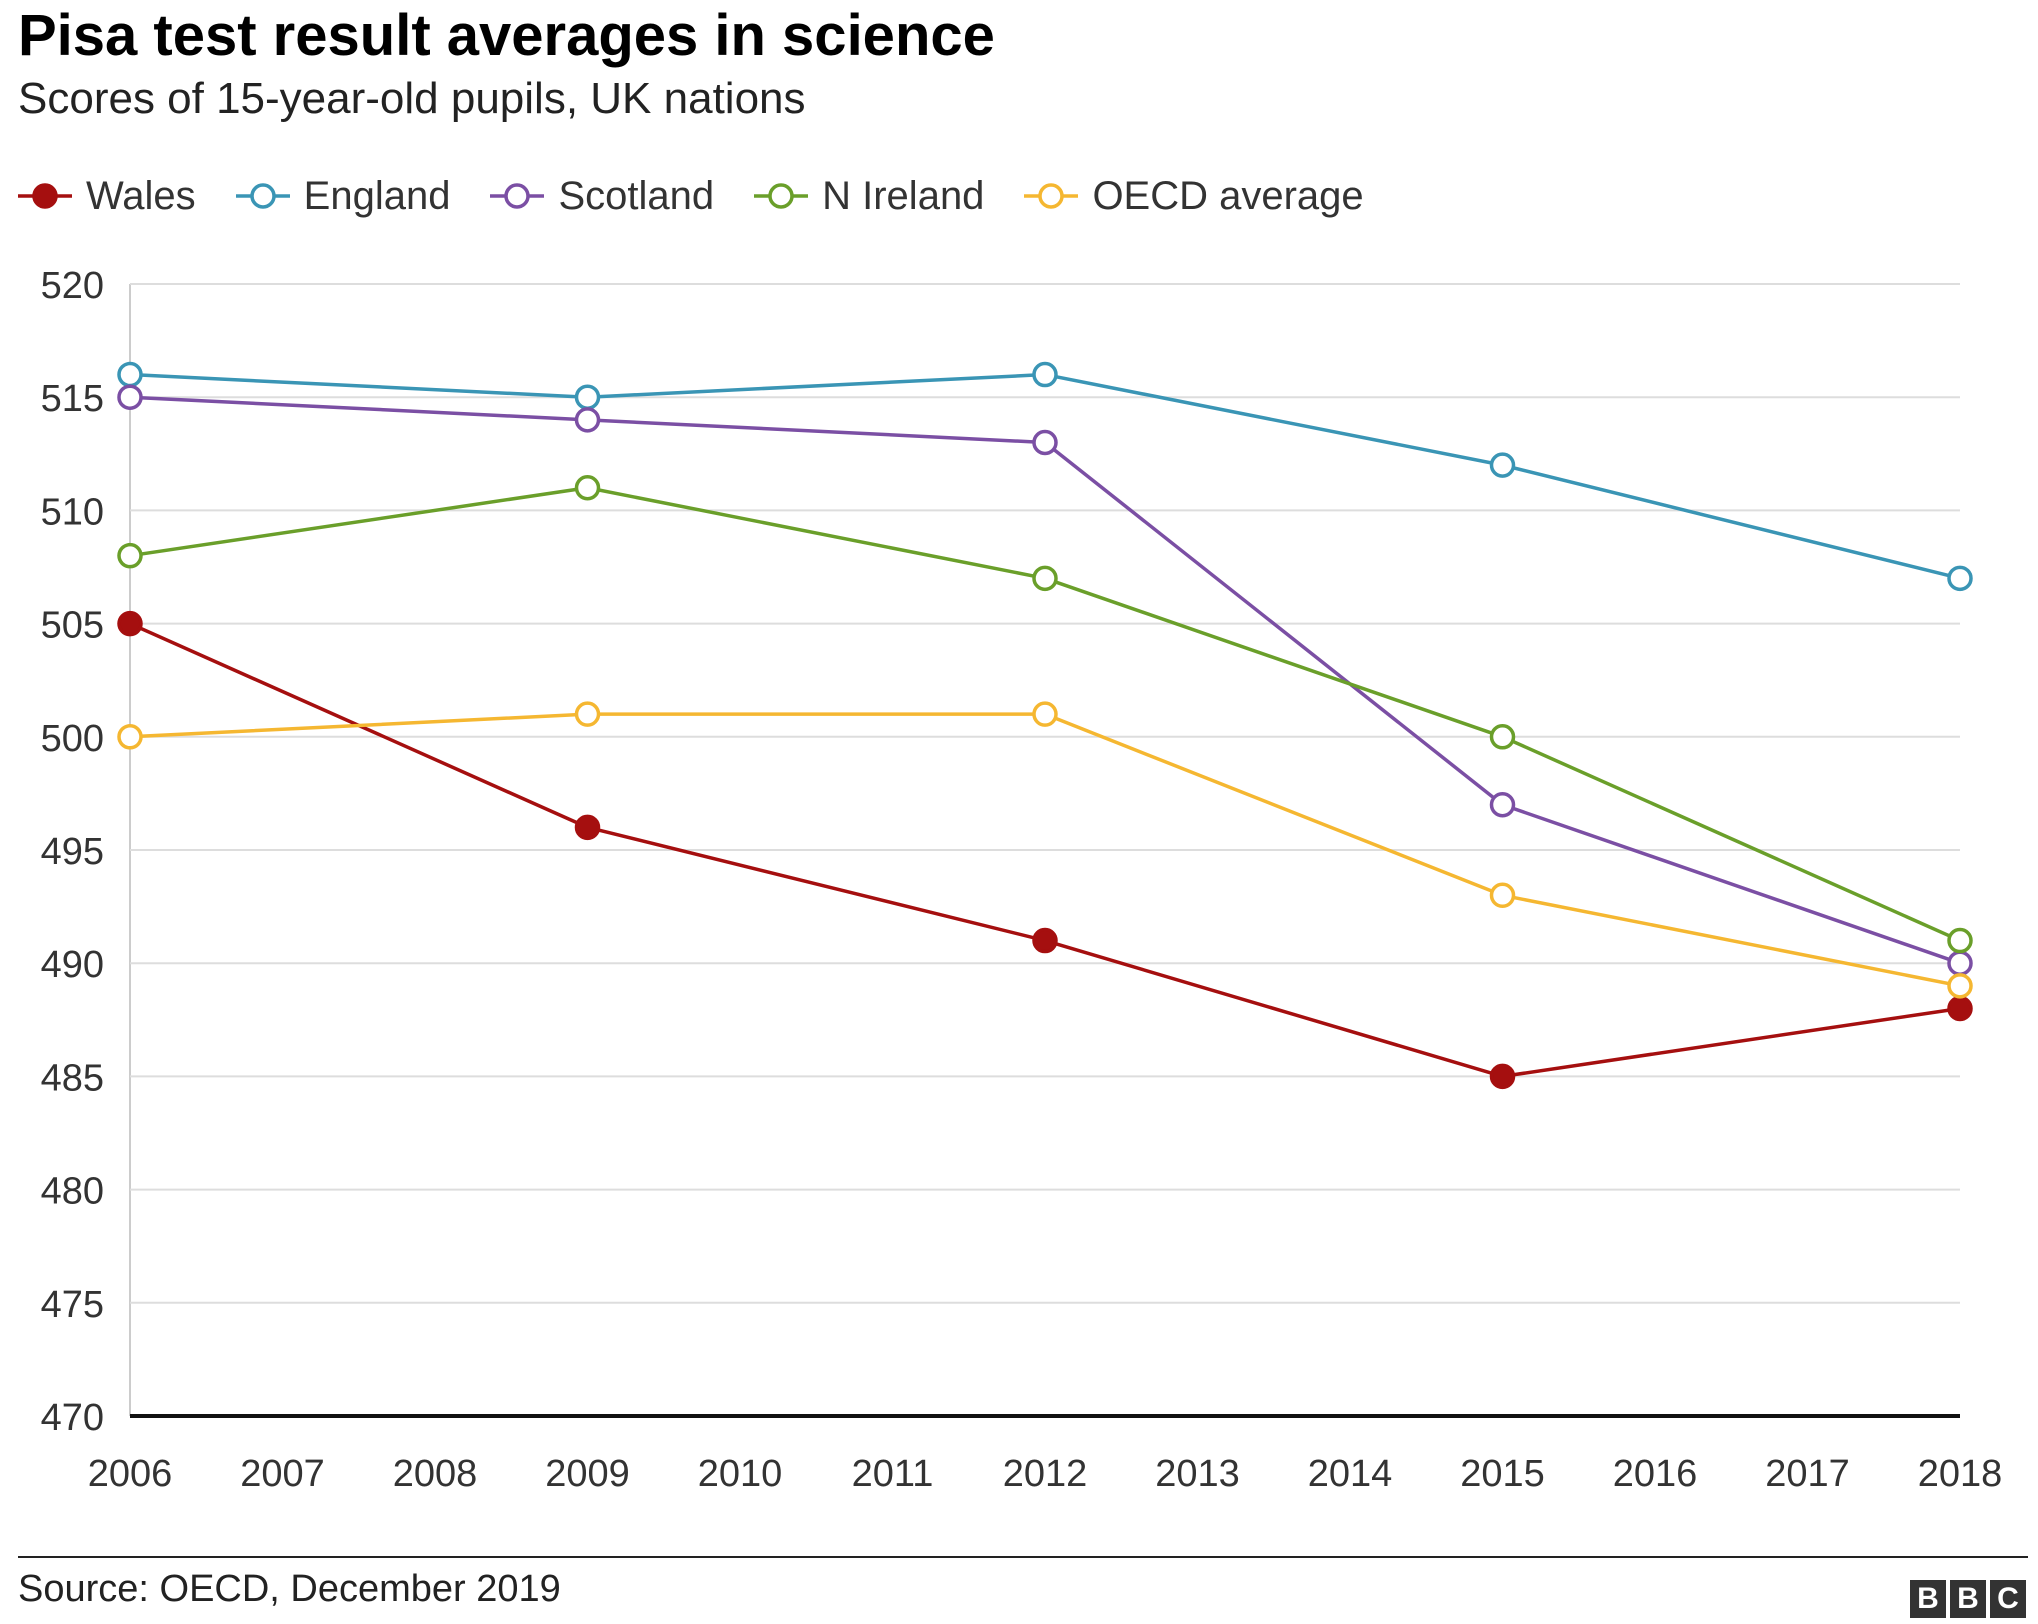 The image size is (2038, 1624). Describe the element at coordinates (141, 195) in the screenshot. I see `legend-label: Wales` at that location.